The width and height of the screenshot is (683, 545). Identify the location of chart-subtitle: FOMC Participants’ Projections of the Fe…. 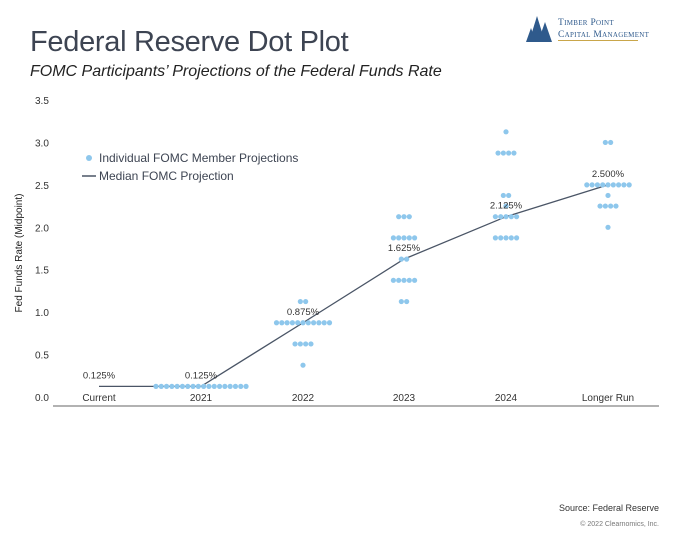
(236, 71).